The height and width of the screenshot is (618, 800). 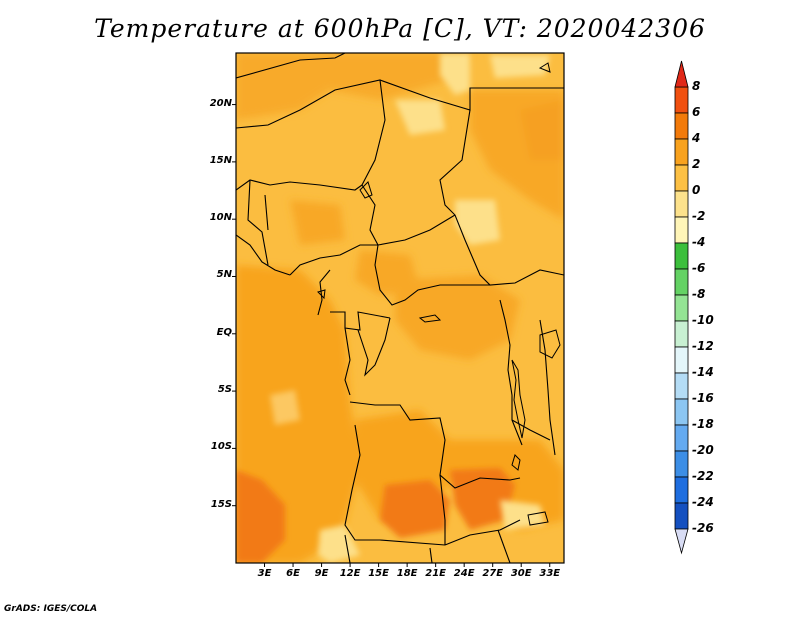 I want to click on lat-label: 15N, so click(x=220, y=160).